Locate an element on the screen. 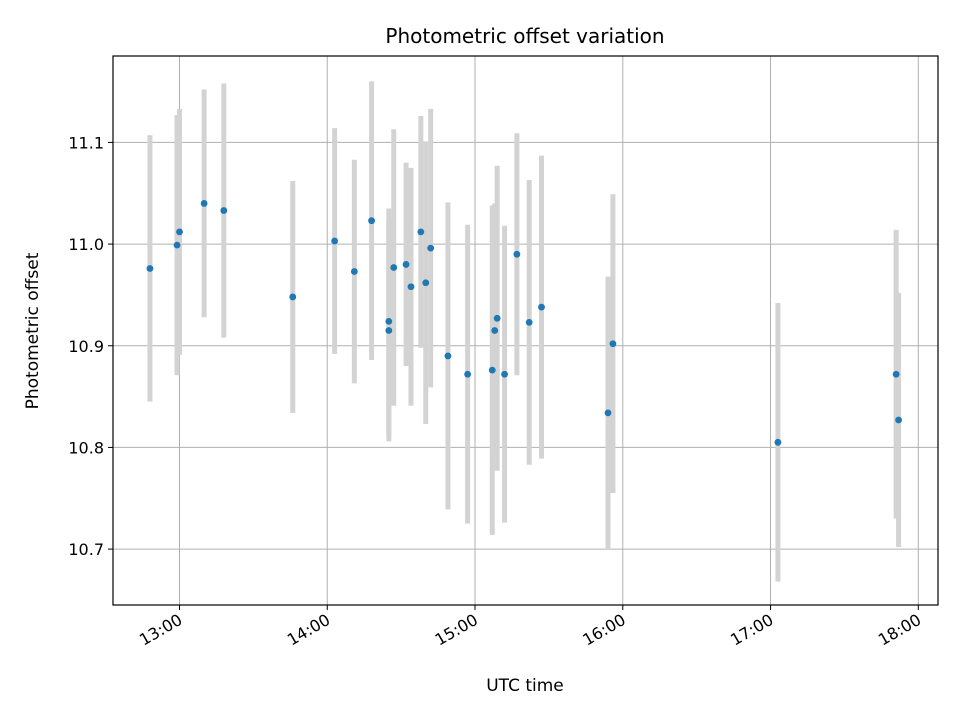 Image resolution: width=960 pixels, height=720 pixels. x-tick-label: 13:00 is located at coordinates (160, 630).